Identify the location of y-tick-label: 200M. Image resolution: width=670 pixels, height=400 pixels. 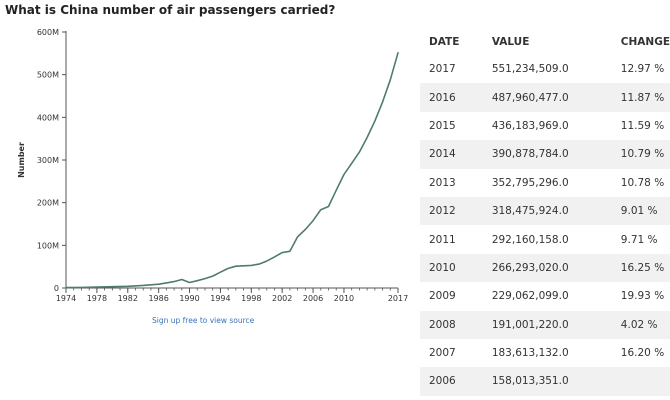
(48, 203).